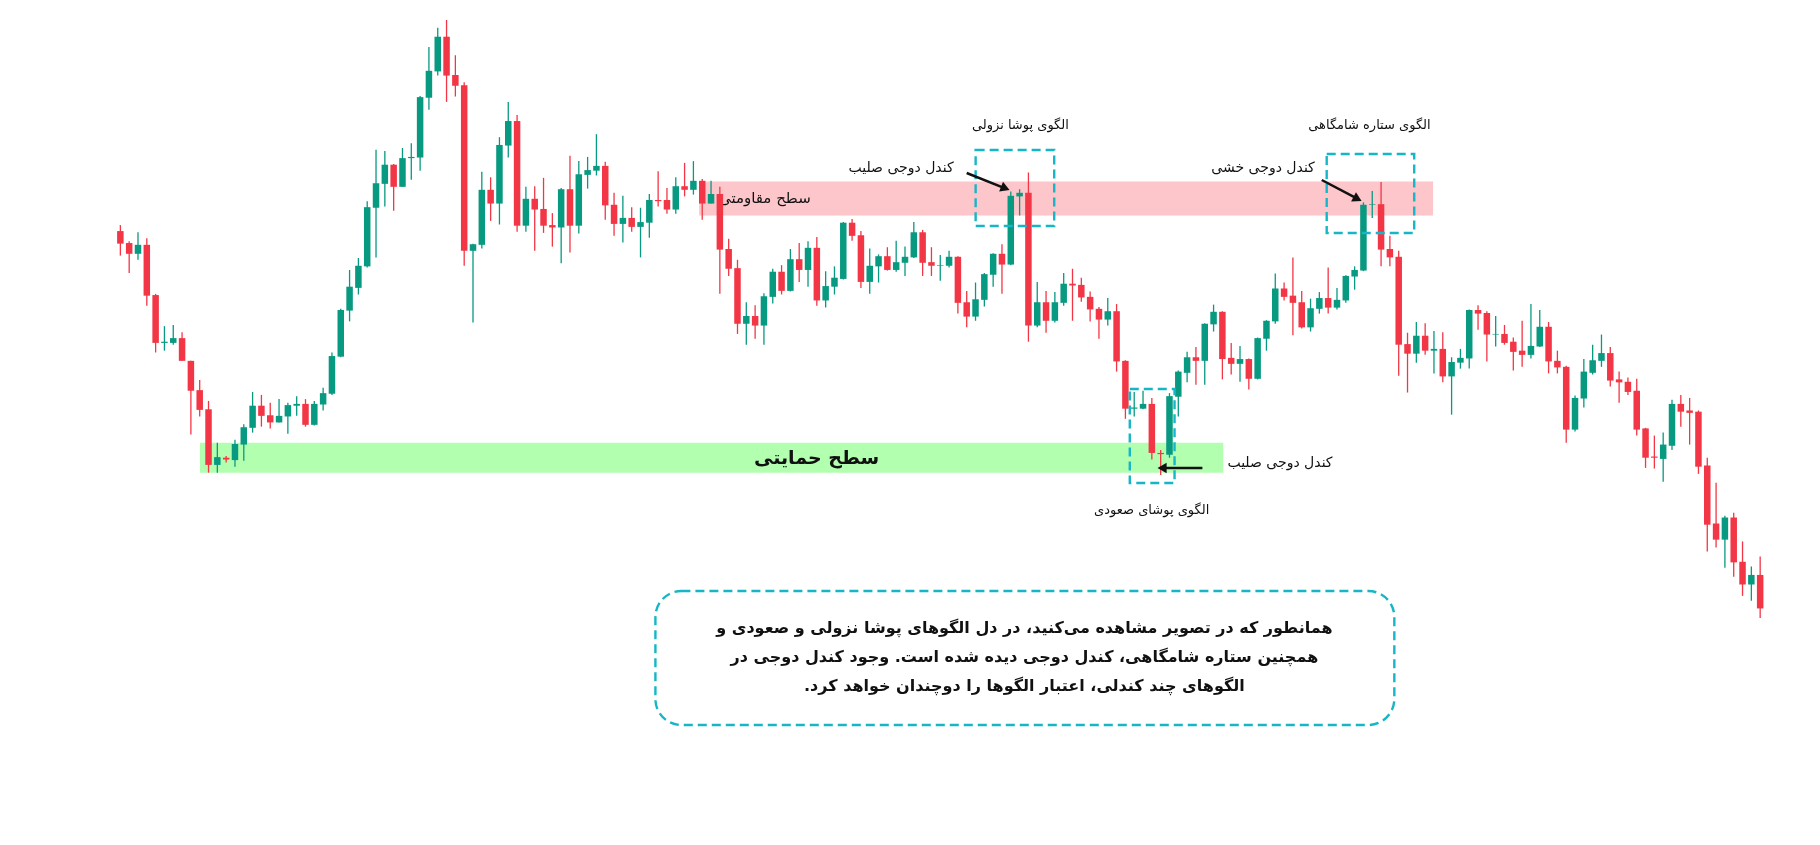  What do you see at coordinates (816, 457) in the screenshot?
I see `band-label: سطح حمایتی` at bounding box center [816, 457].